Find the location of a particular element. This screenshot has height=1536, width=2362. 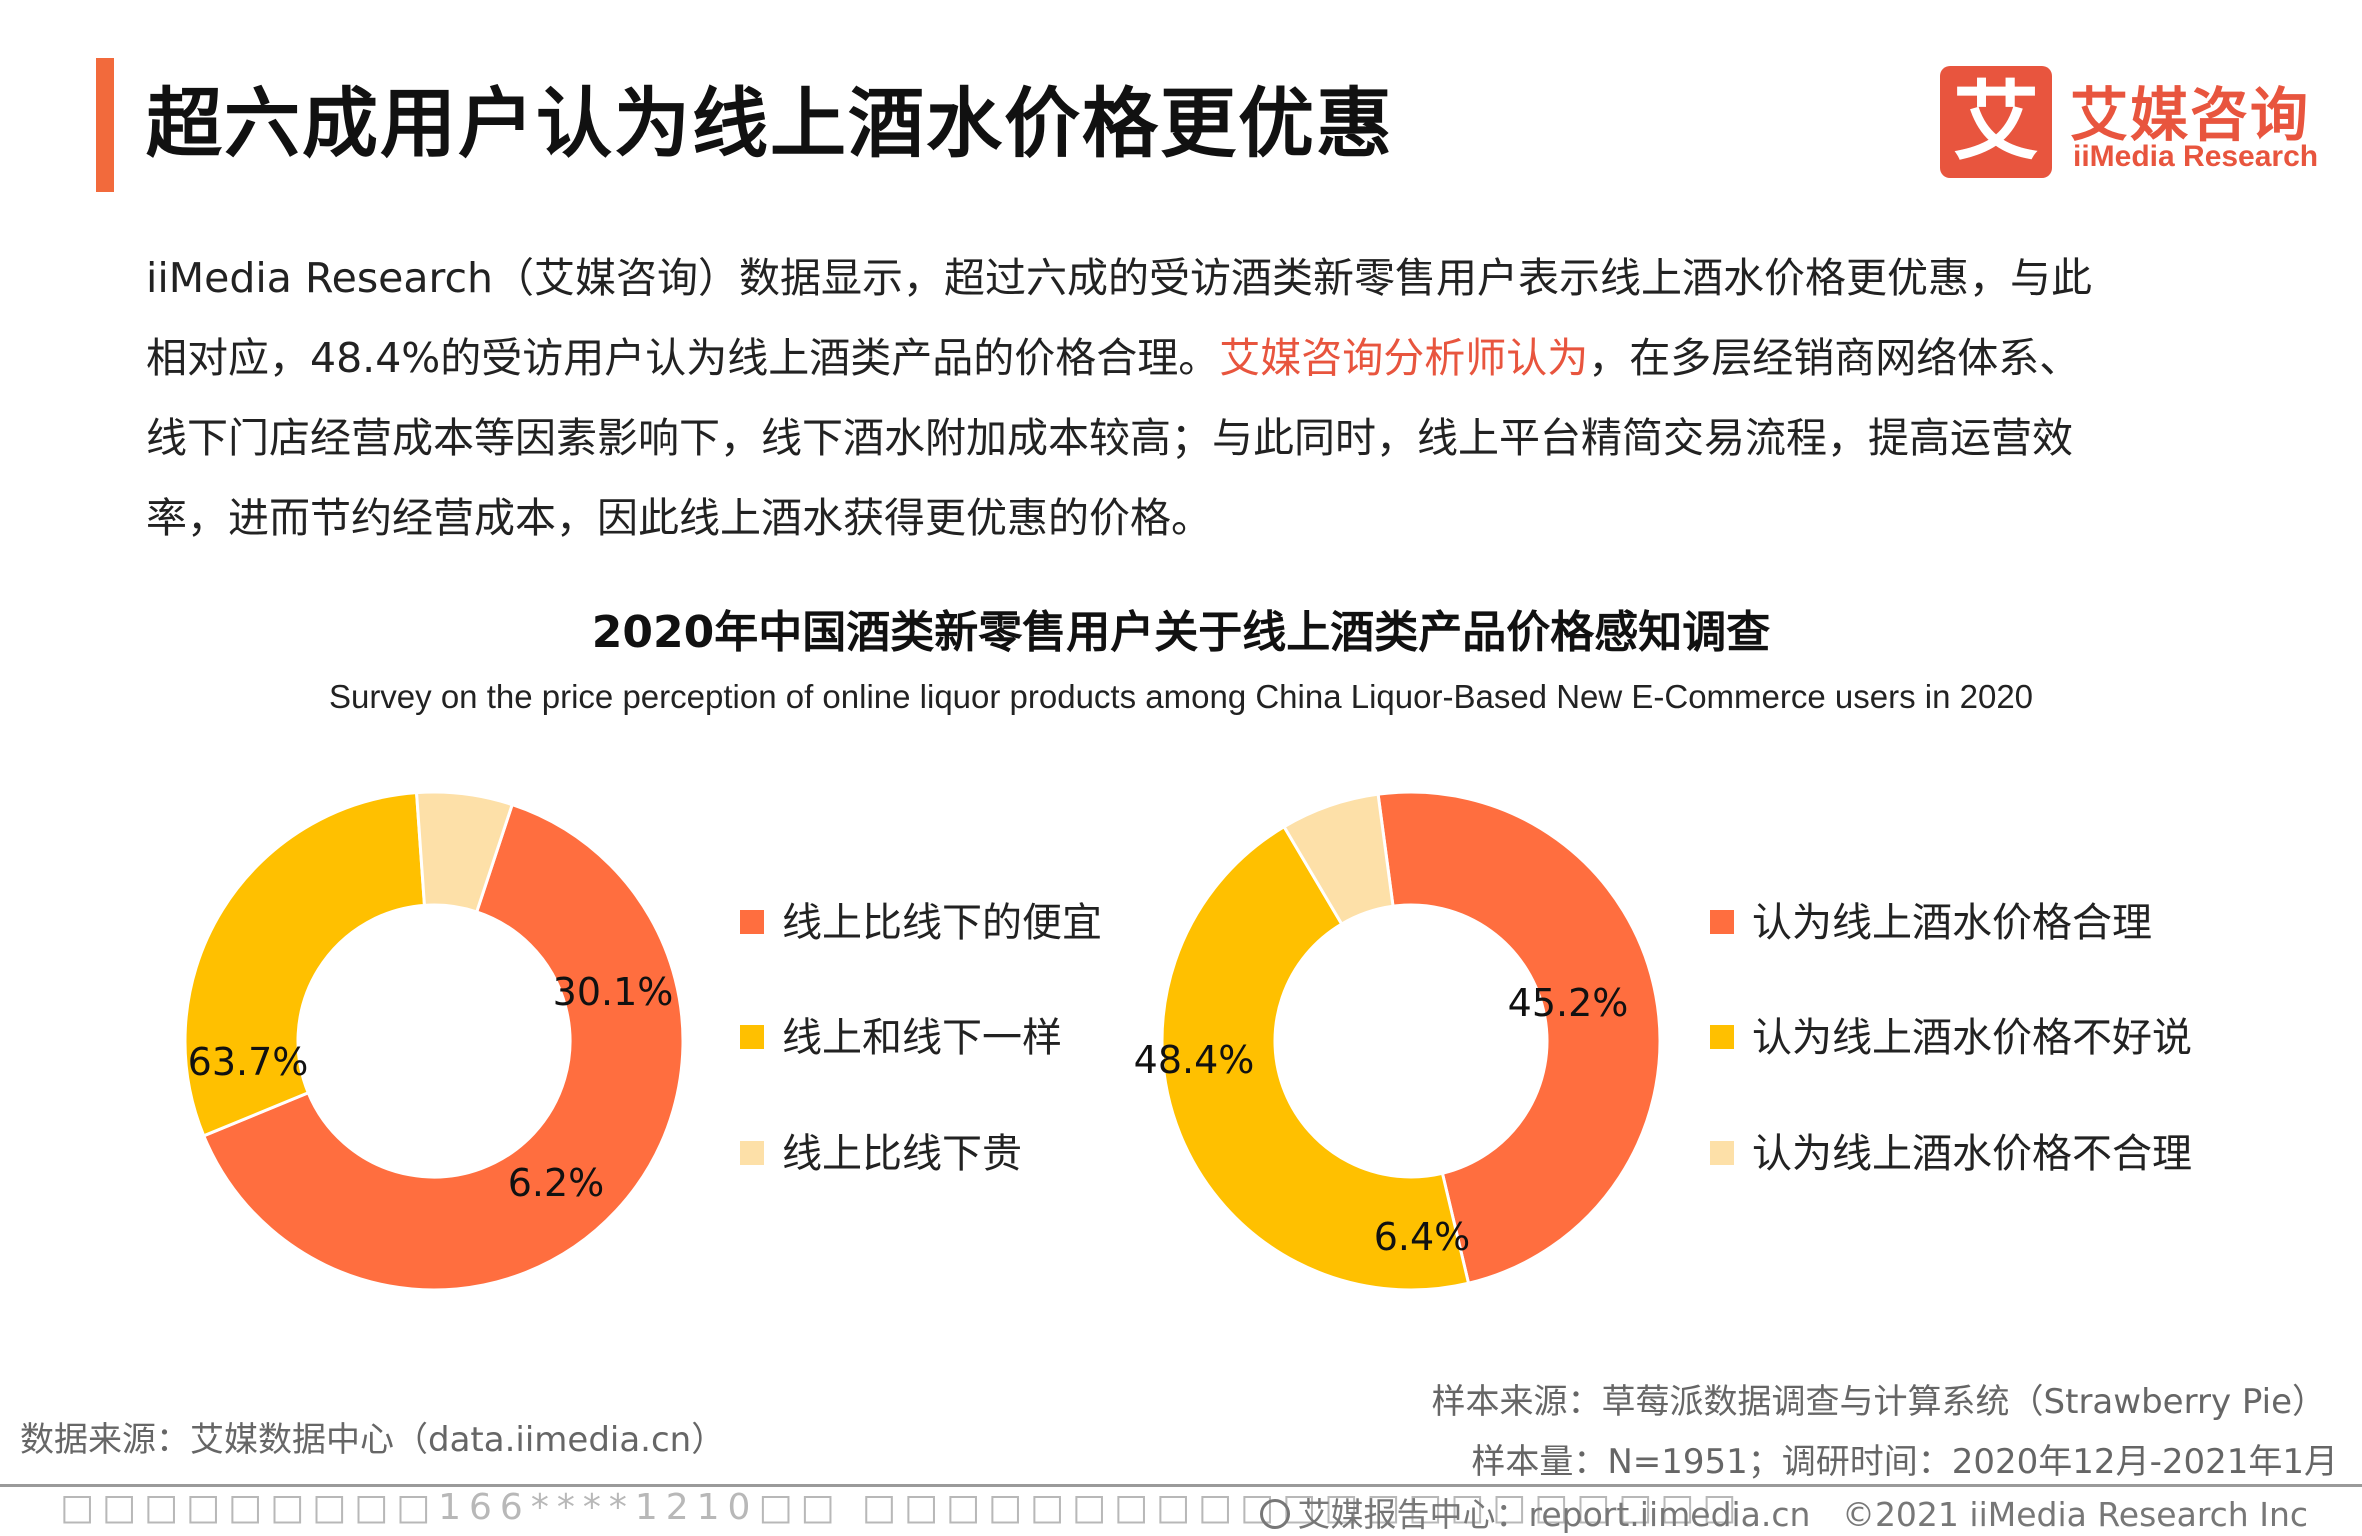

sample-source: 样本来源：草莓派数据调查与计算系统（Strawberry Pie） is located at coordinates (1878, 1402).